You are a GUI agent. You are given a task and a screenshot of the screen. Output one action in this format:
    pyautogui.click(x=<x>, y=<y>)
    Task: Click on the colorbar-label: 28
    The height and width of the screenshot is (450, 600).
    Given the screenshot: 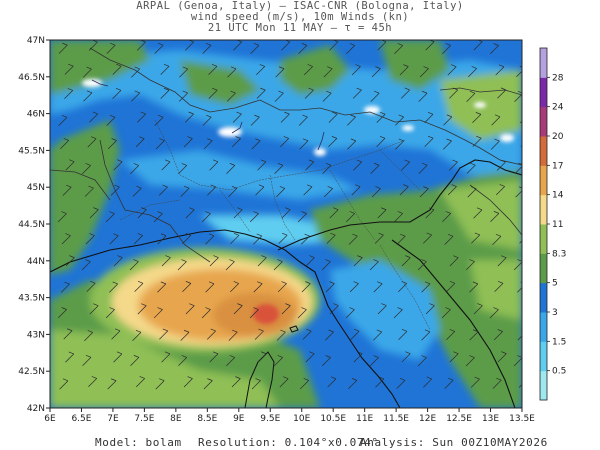 What is the action you would take?
    pyautogui.click(x=558, y=78)
    